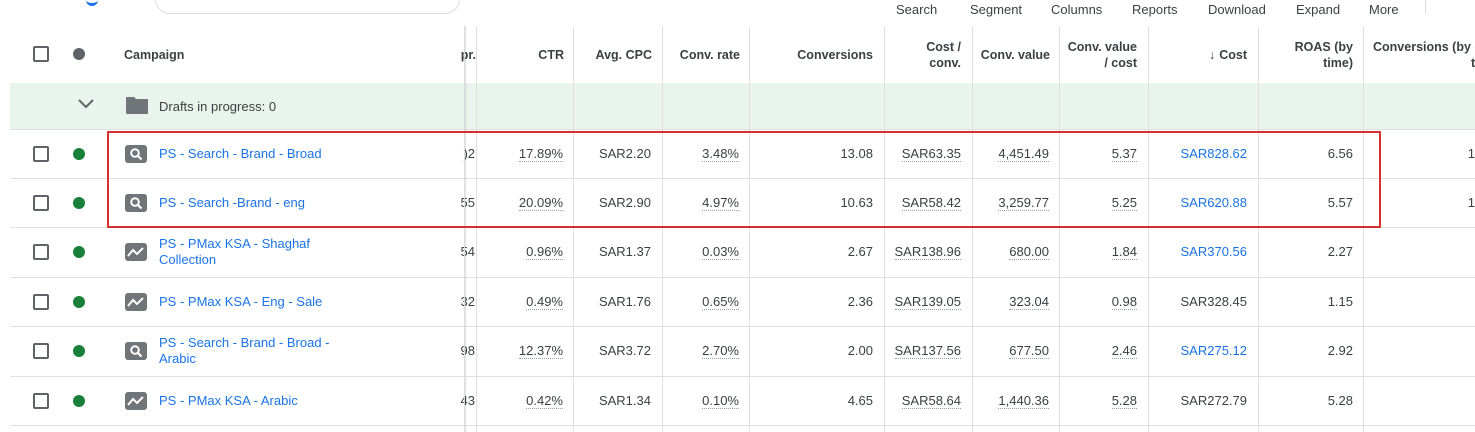 The width and height of the screenshot is (1475, 432). What do you see at coordinates (544, 301) in the screenshot?
I see `cell-ctr: 0.49%` at bounding box center [544, 301].